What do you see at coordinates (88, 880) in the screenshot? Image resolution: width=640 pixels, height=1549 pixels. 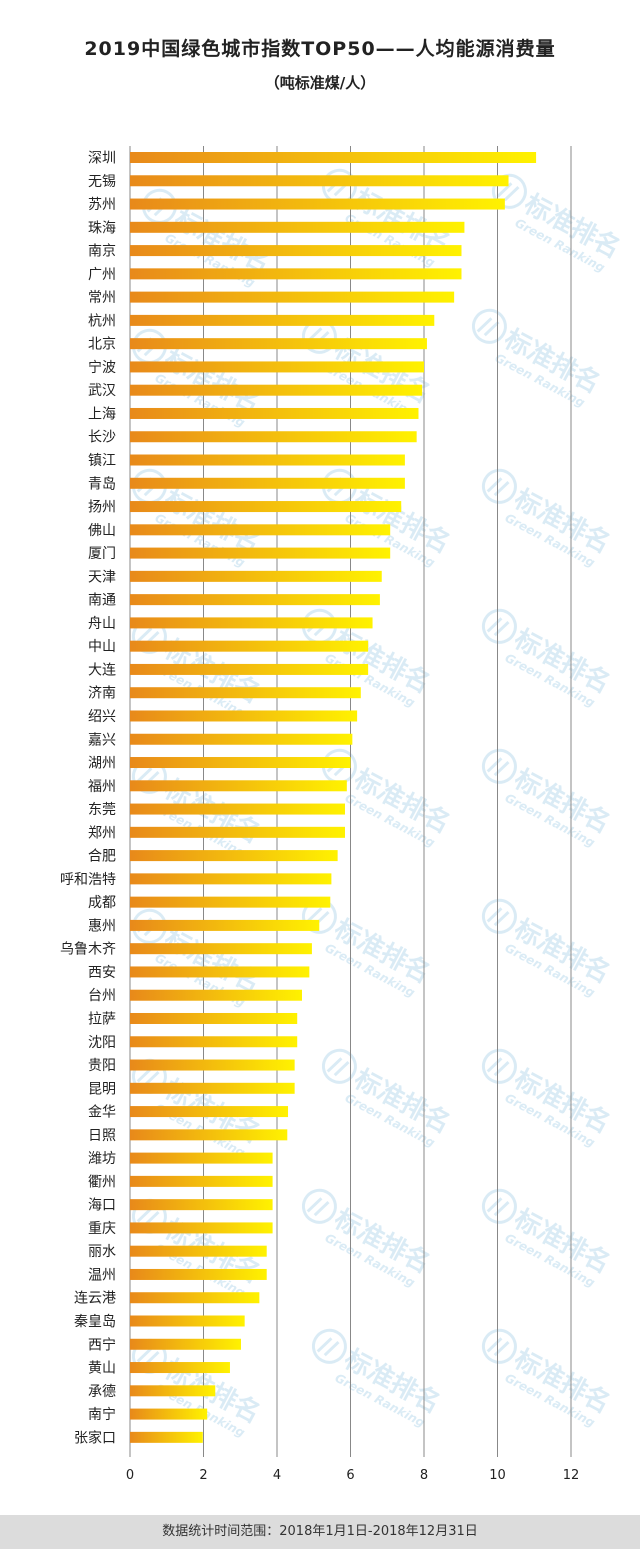 I see `category-label: 呼和浩特` at bounding box center [88, 880].